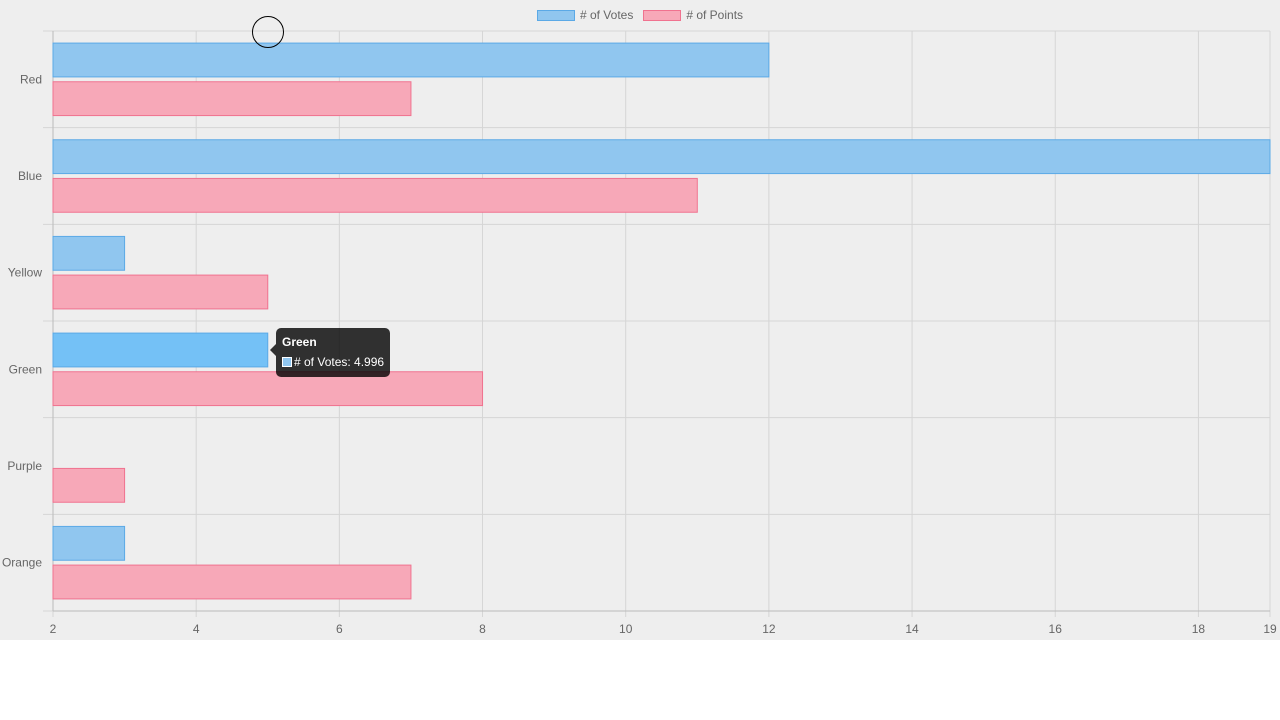 This screenshot has height=720, width=1280. What do you see at coordinates (482, 629) in the screenshot?
I see `x-tick-label-3: 8` at bounding box center [482, 629].